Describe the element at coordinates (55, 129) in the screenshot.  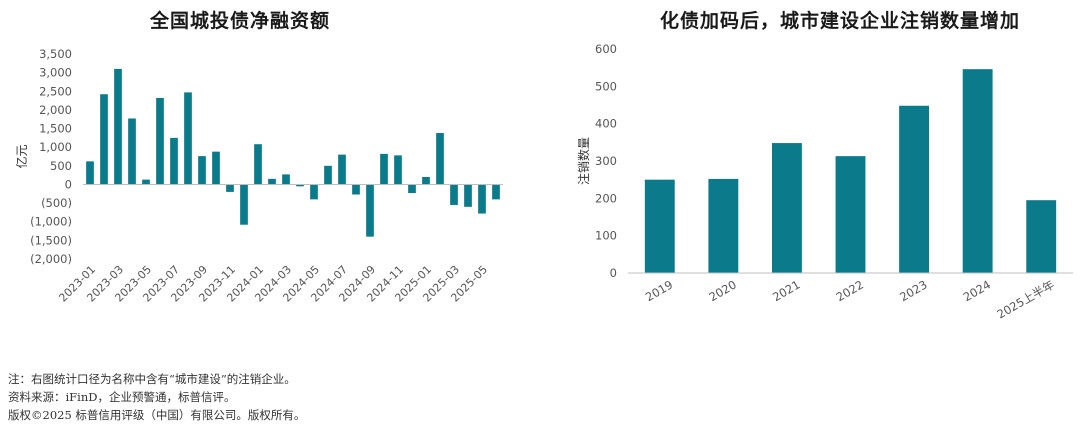
I see `left-y-tick-label: 1,500` at that location.